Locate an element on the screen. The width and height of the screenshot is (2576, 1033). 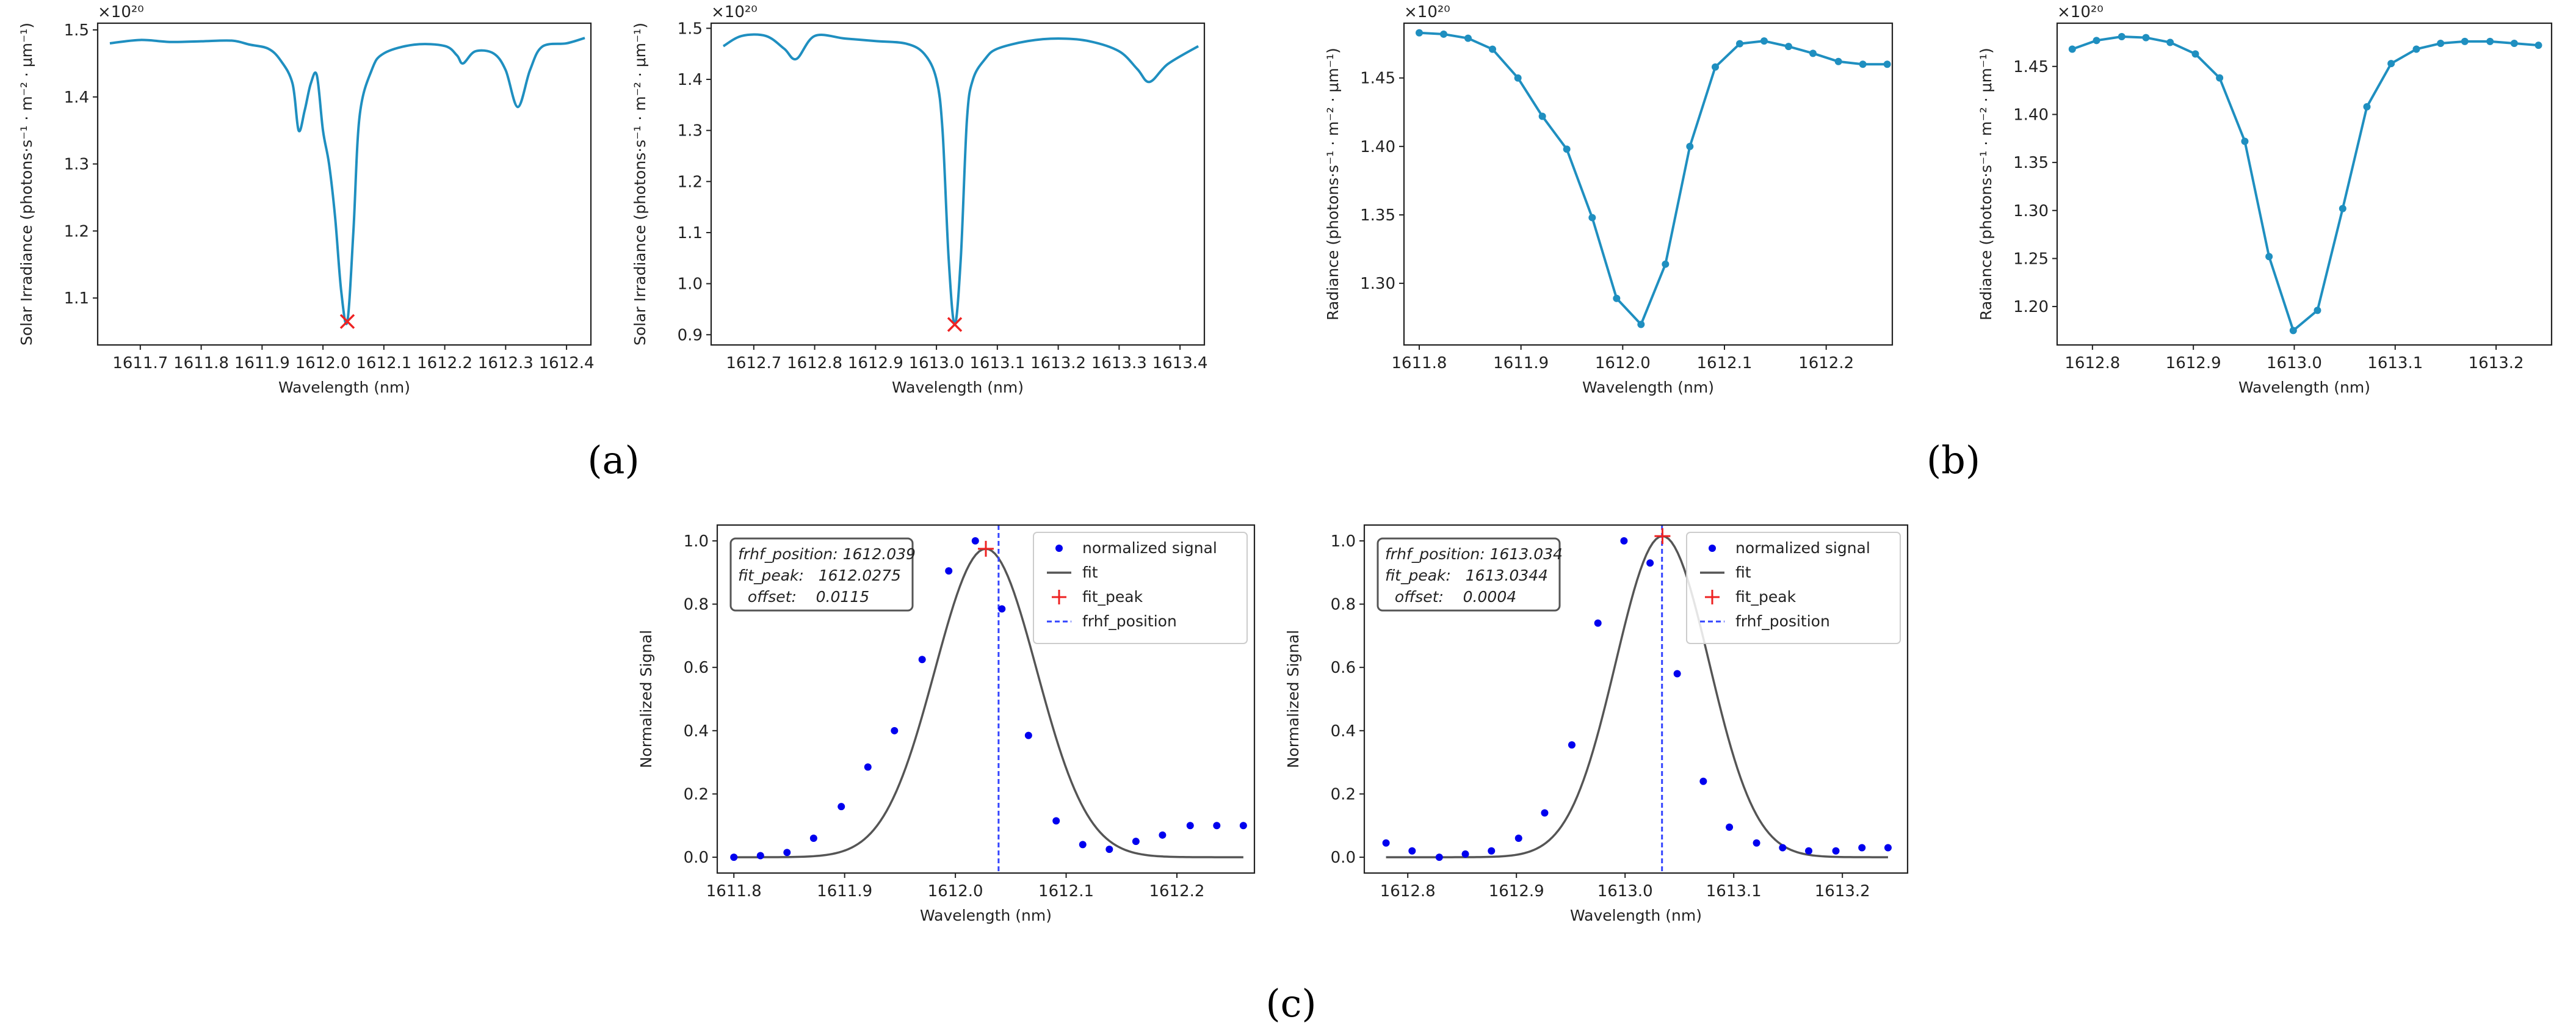
panel-label-a: (a) is located at coordinates (613, 460).